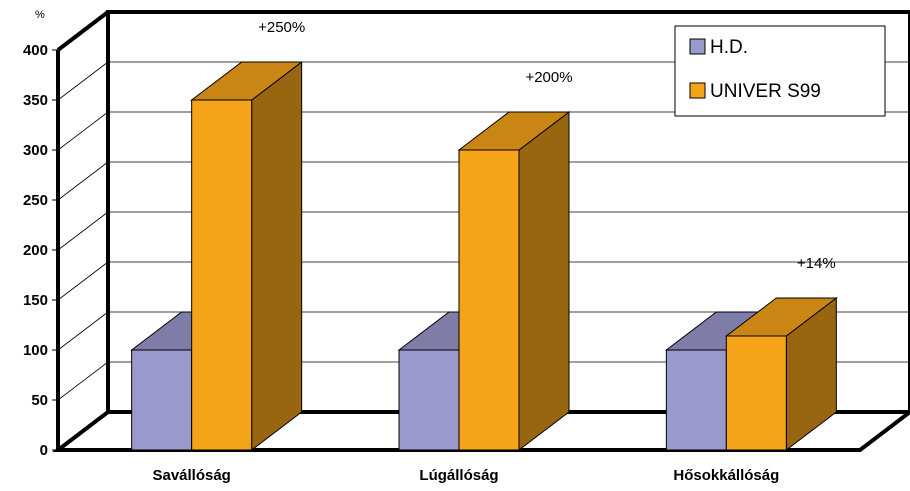 This screenshot has height=491, width=910. I want to click on y-tick-label: 300, so click(35, 150).